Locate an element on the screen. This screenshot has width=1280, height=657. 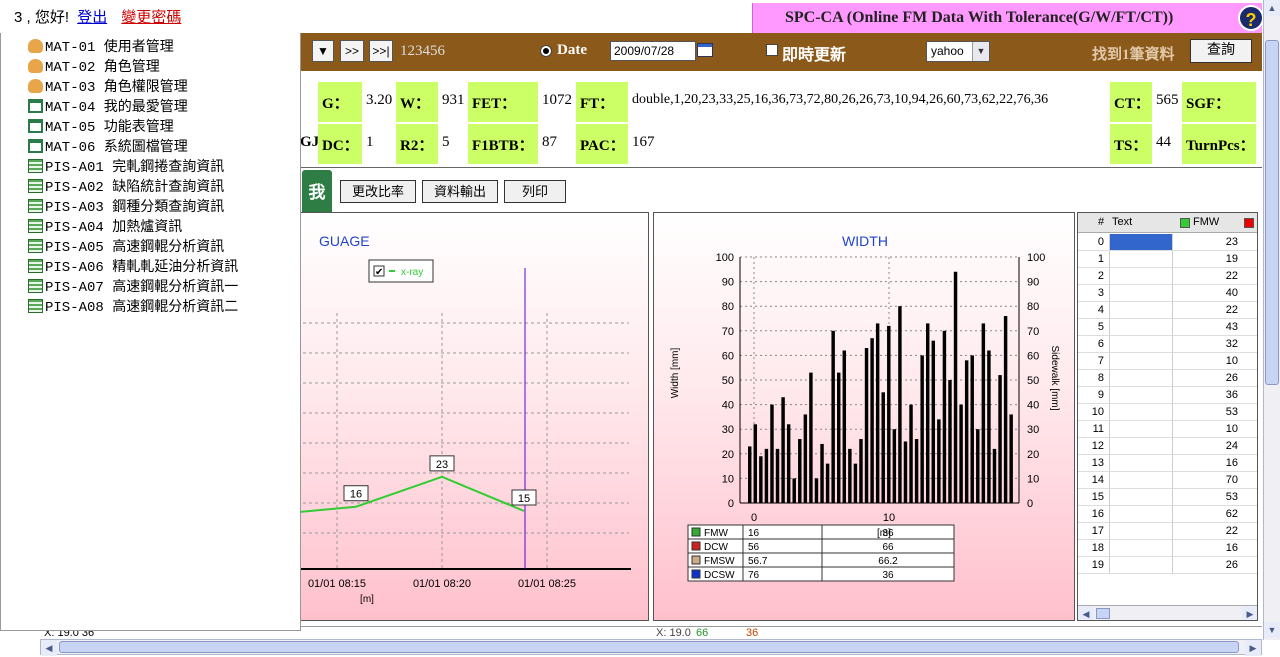
table-row: 8 26 is located at coordinates (1167, 378).